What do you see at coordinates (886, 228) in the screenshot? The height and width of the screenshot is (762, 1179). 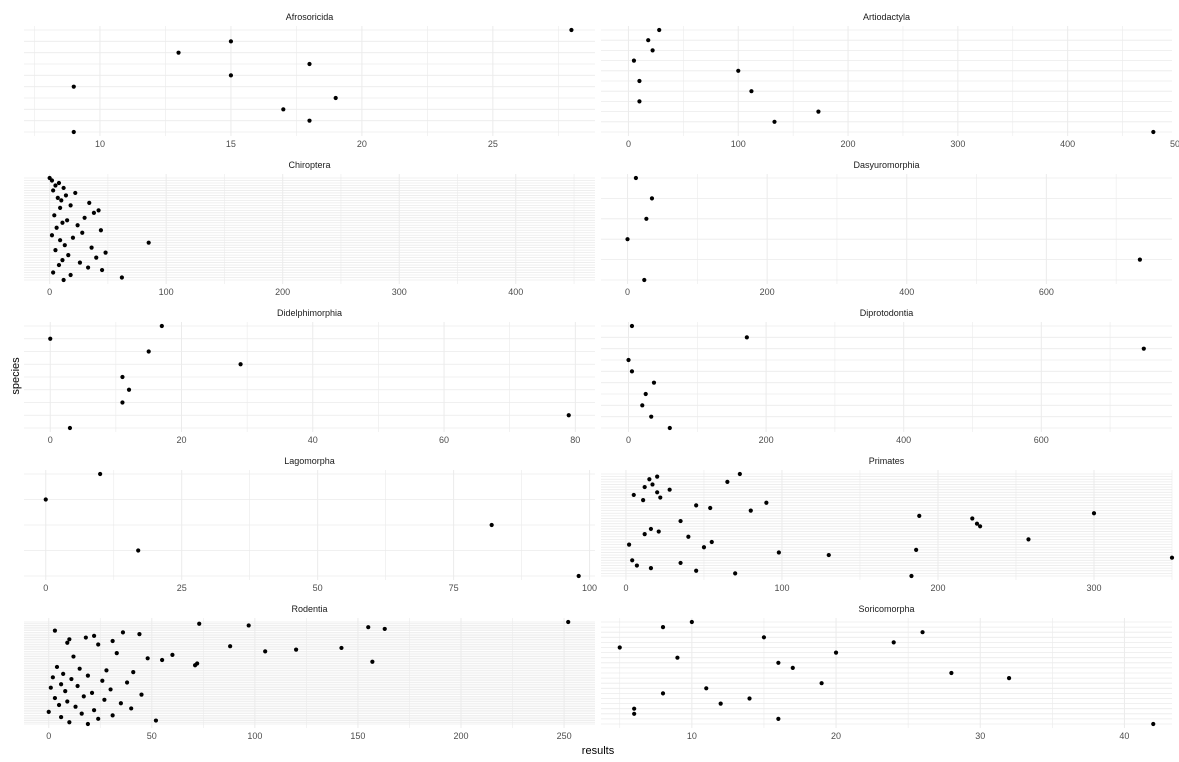 I see `facet-panel: Dasyuromorphia 0 200 400 600` at bounding box center [886, 228].